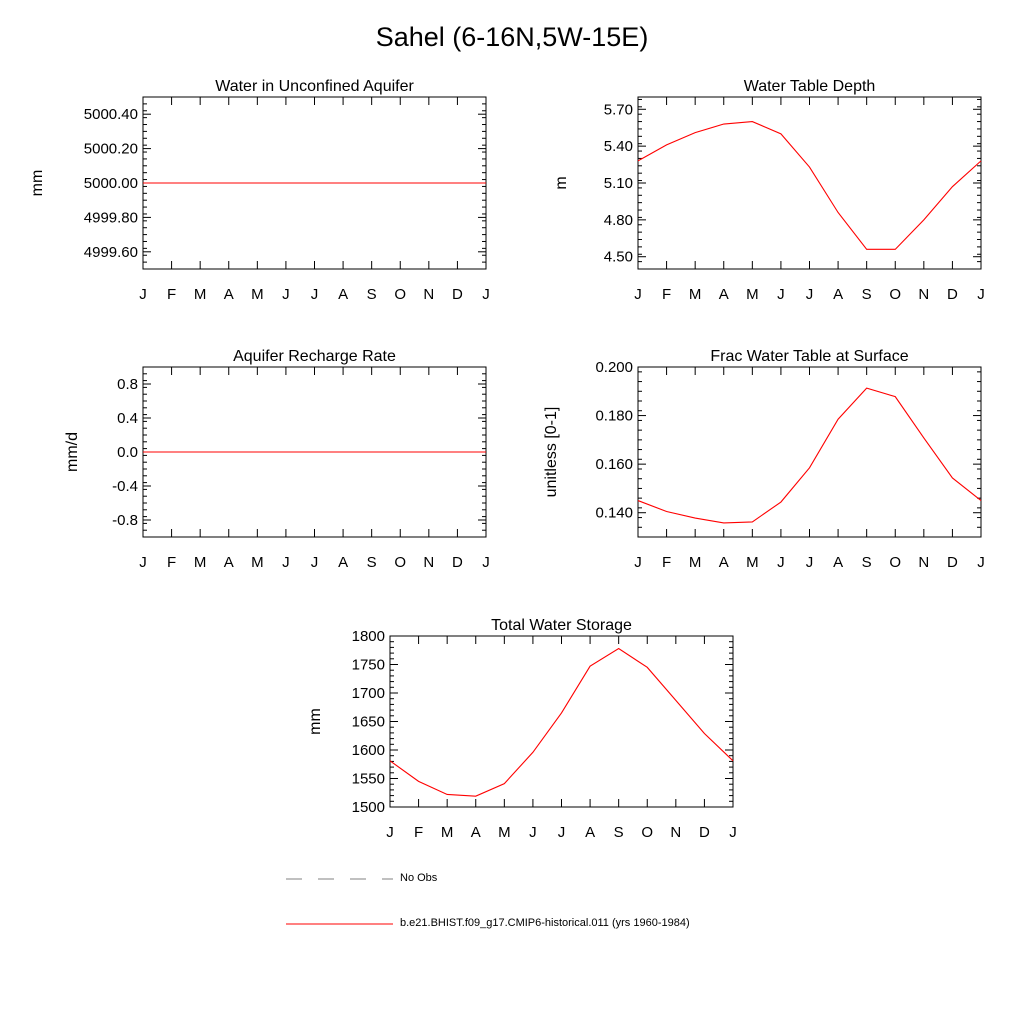 The height and width of the screenshot is (1024, 1024). Describe the element at coordinates (368, 693) in the screenshot. I see `y-tick-label: 1700` at that location.